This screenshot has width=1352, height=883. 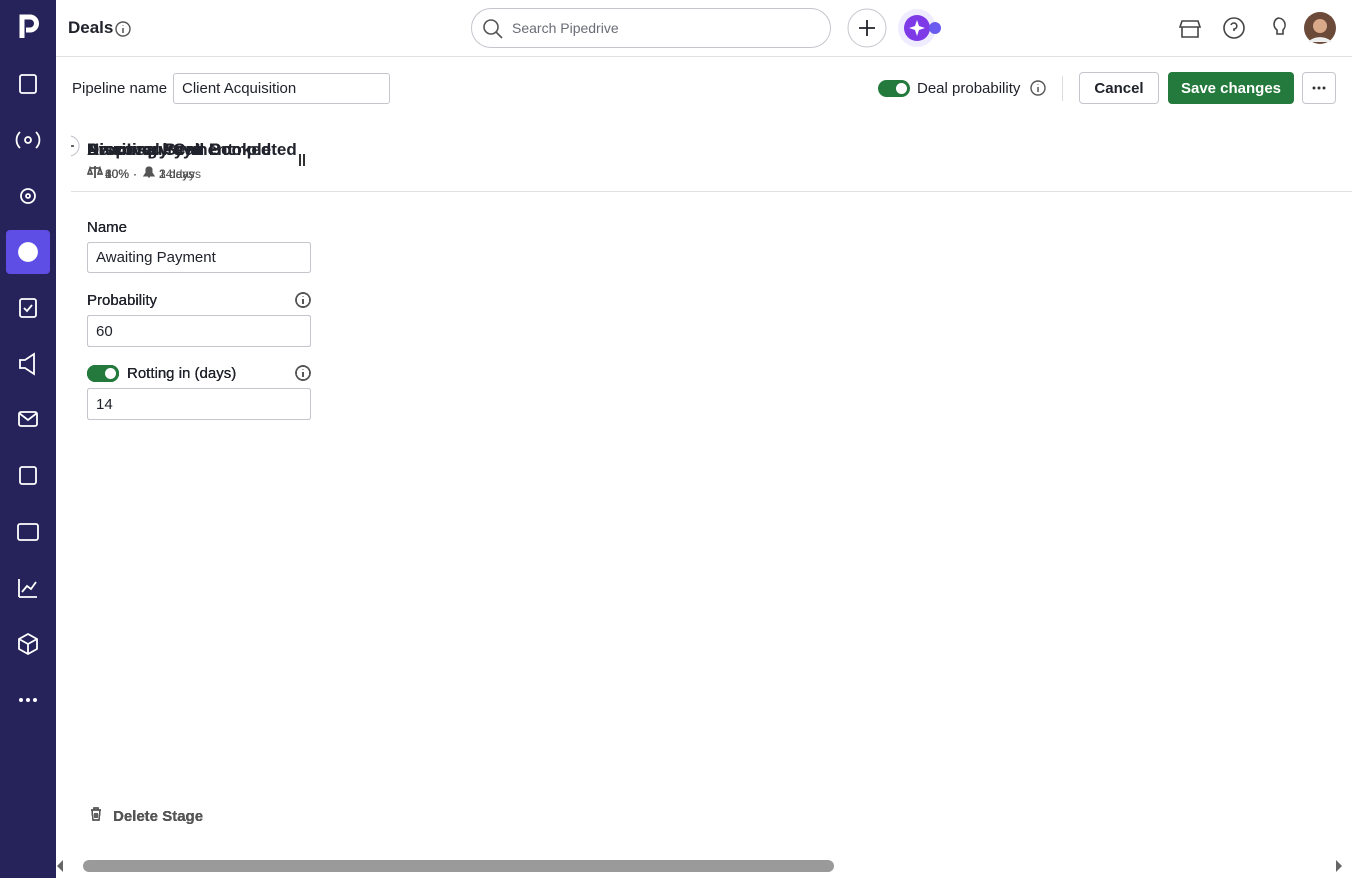 I want to click on nav-products, so click(x=28, y=644).